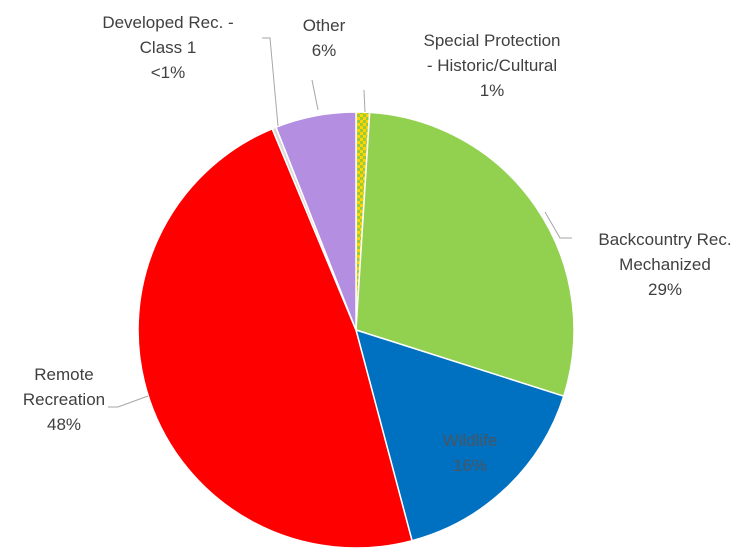 Image resolution: width=750 pixels, height=555 pixels. What do you see at coordinates (168, 72) in the screenshot?
I see `data-label-value: <1%` at bounding box center [168, 72].